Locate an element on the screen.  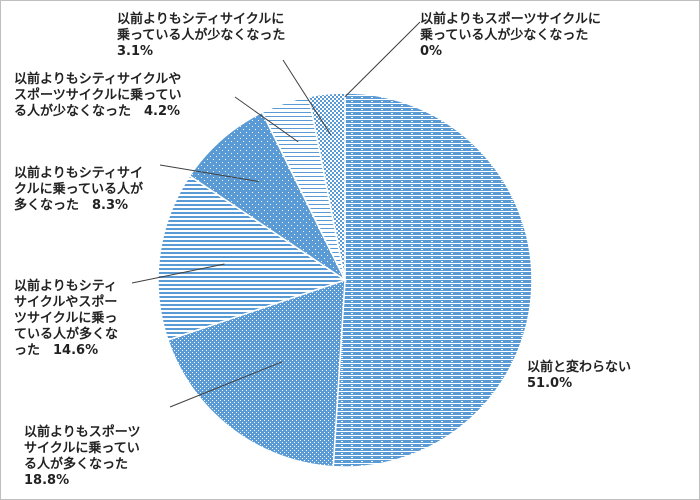
slice-label-line: る人が少なくなった 4.2% is located at coordinates (97, 111).